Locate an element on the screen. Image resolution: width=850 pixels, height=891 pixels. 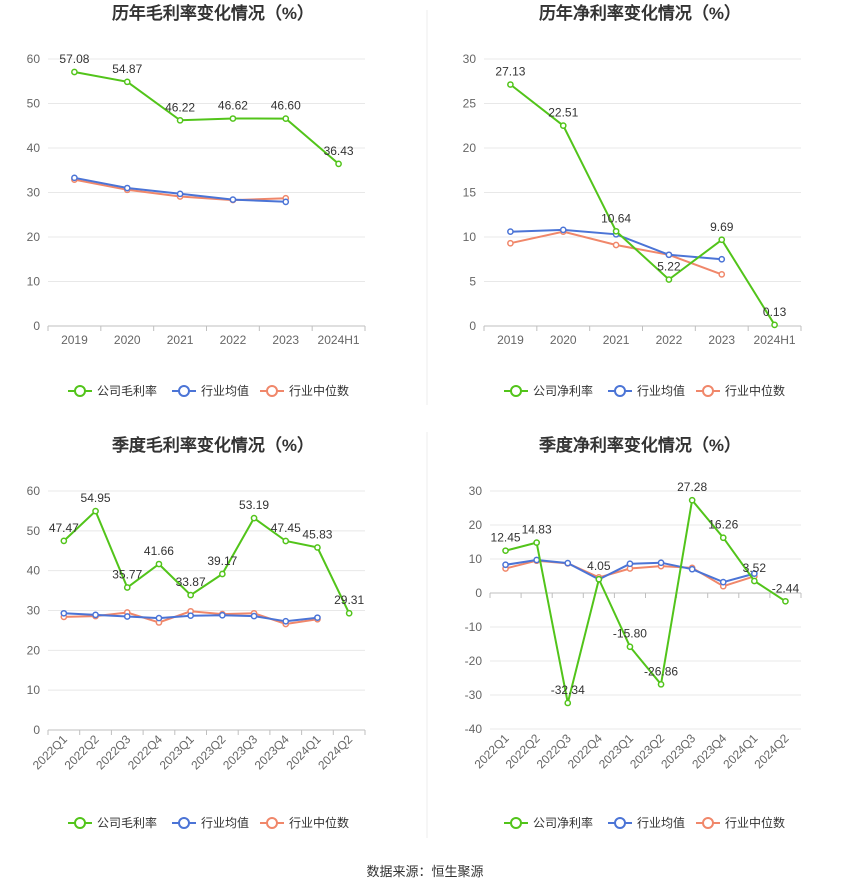
x-tick-label: 2024H1 is located at coordinates (775, 340).